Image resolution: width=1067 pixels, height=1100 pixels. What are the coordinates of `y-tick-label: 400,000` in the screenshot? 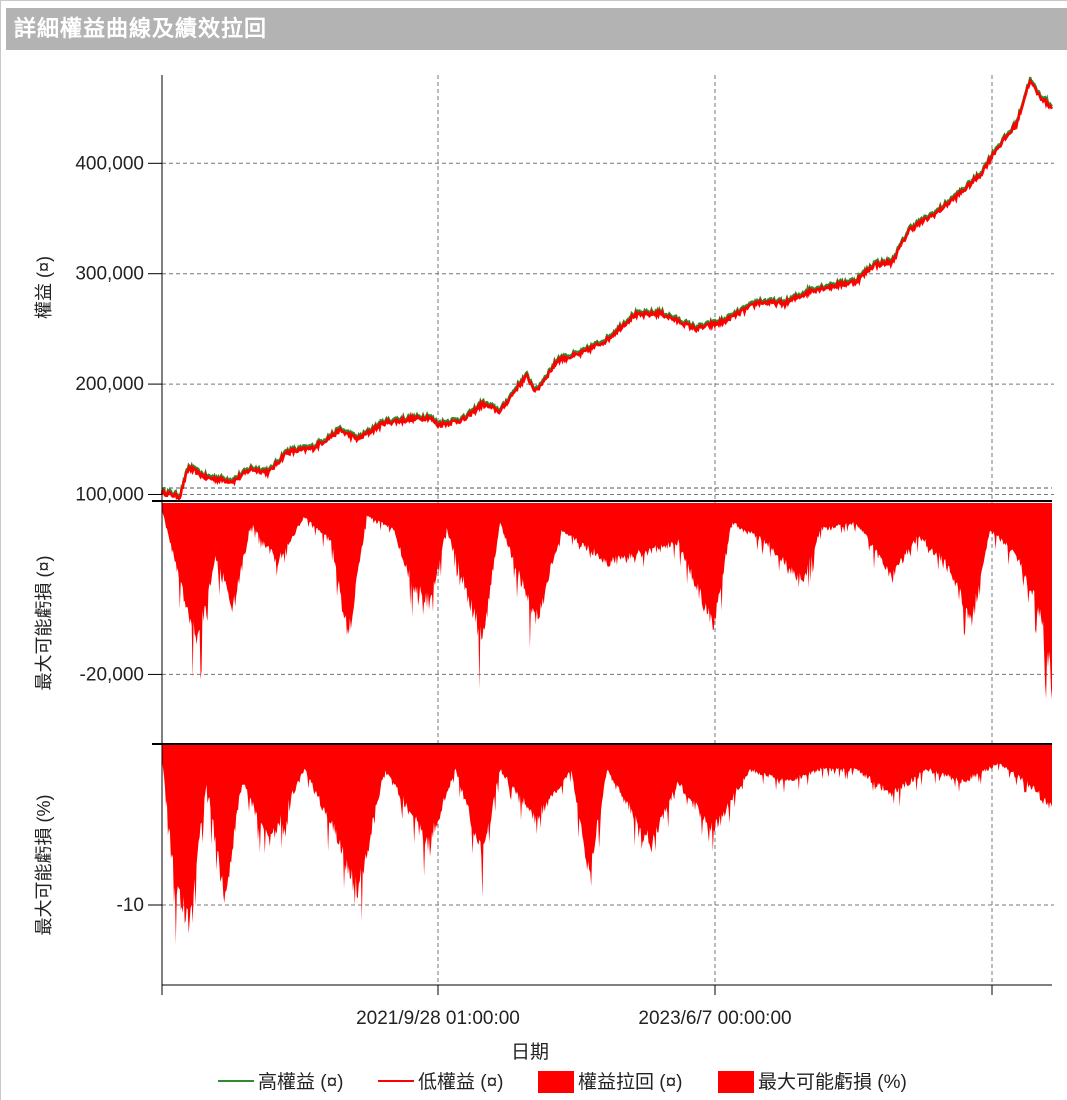 It's located at (109, 163).